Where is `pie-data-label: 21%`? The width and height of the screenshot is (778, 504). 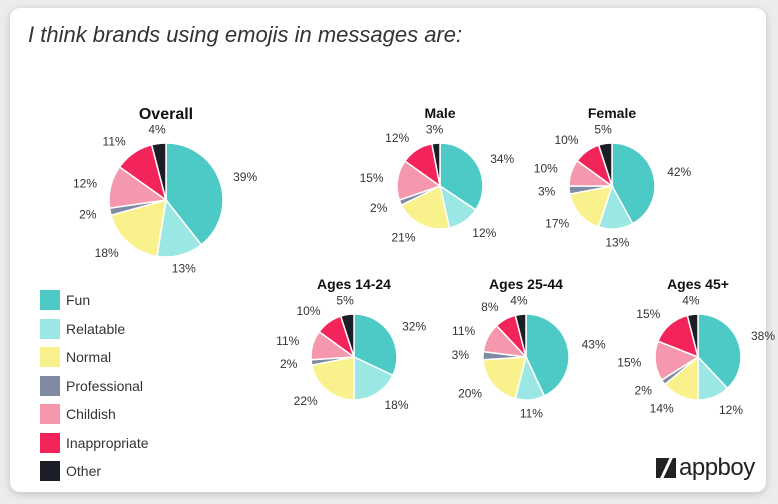 pie-data-label: 21% is located at coordinates (403, 238).